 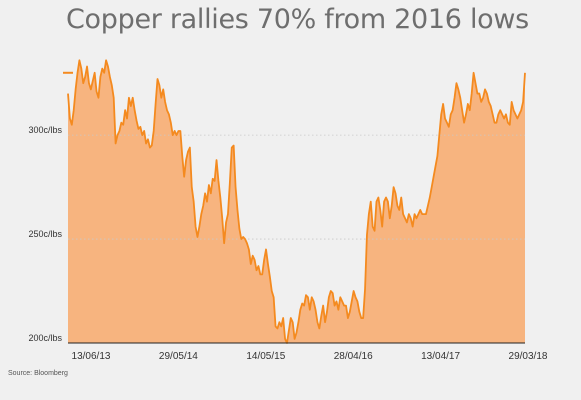 What do you see at coordinates (91, 356) in the screenshot?
I see `x-tick-label: 13/06/13` at bounding box center [91, 356].